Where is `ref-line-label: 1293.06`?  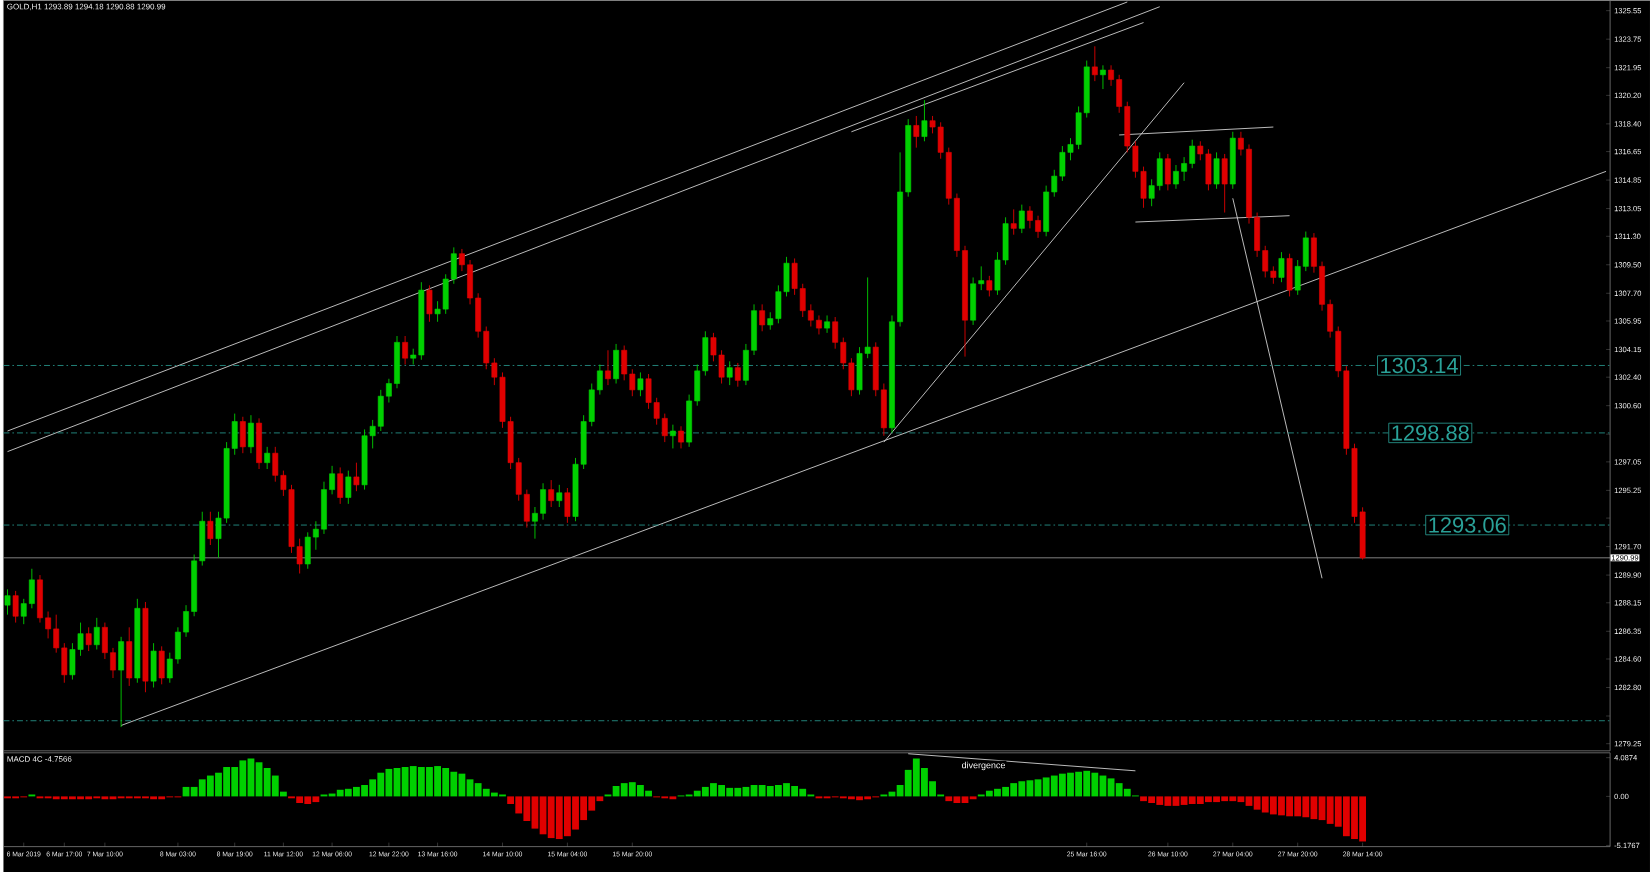 ref-line-label: 1293.06 is located at coordinates (1467, 525).